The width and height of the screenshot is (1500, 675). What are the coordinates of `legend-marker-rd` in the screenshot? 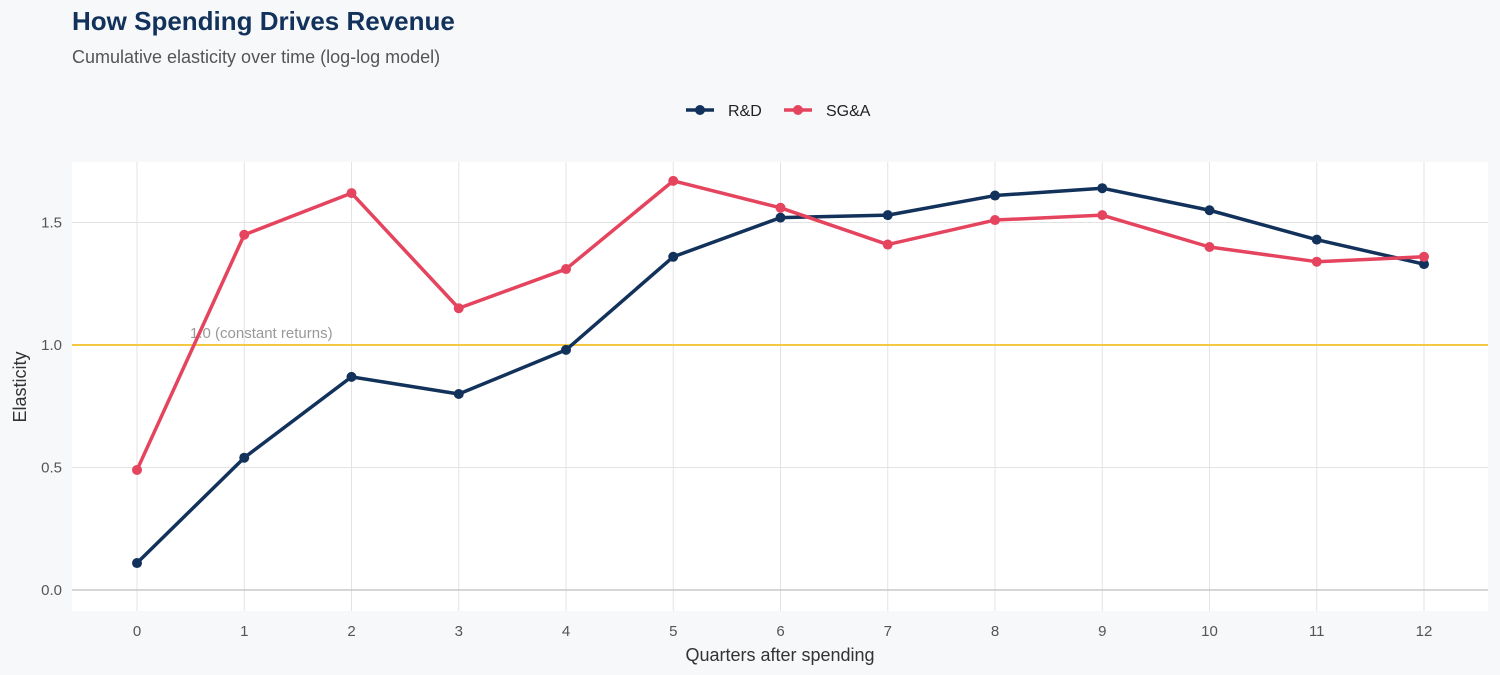 It's located at (700, 110).